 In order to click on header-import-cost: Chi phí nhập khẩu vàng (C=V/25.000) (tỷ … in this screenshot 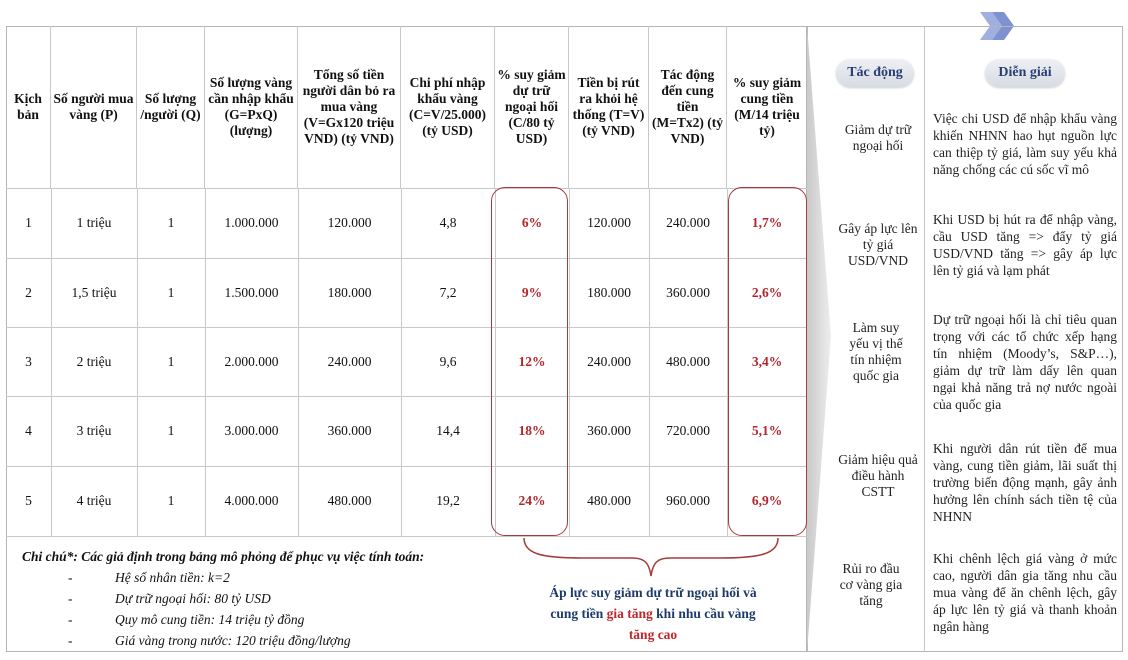, I will do `click(448, 107)`.